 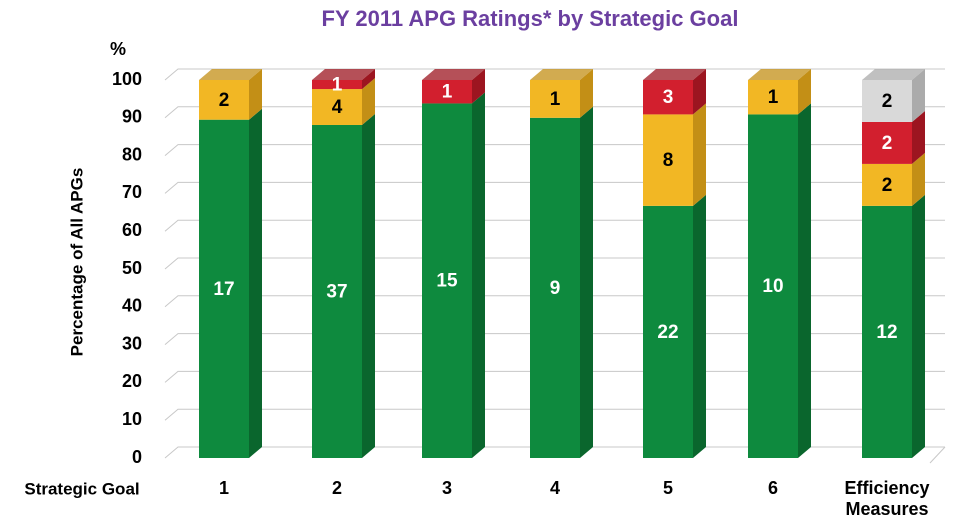 What do you see at coordinates (132, 117) in the screenshot?
I see `y-tick-label: 90` at bounding box center [132, 117].